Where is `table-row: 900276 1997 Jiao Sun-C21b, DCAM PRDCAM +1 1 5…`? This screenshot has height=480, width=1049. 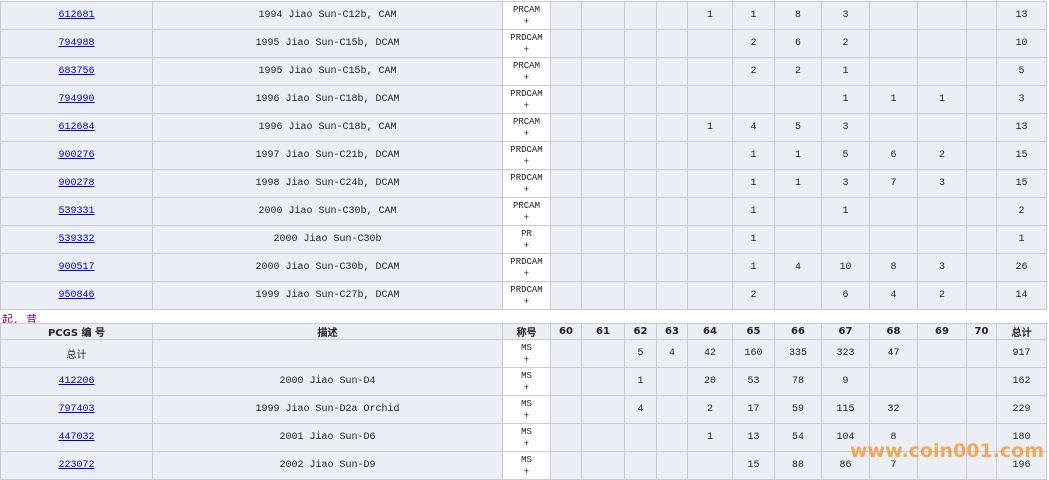 table-row: 900276 1997 Jiao Sun-C21b, DCAM PRDCAM +1 1 5… is located at coordinates (523, 155).